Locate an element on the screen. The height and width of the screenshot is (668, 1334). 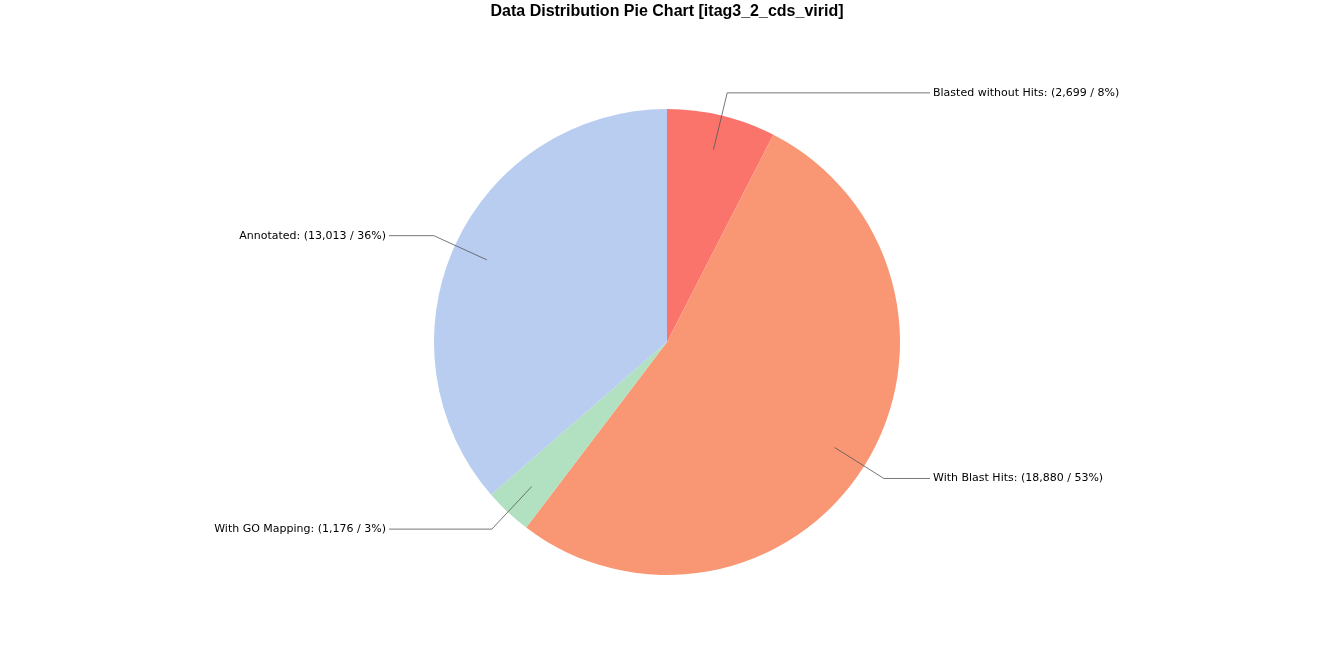
slice-label: Annotated: (13,013 / 36%) is located at coordinates (312, 235).